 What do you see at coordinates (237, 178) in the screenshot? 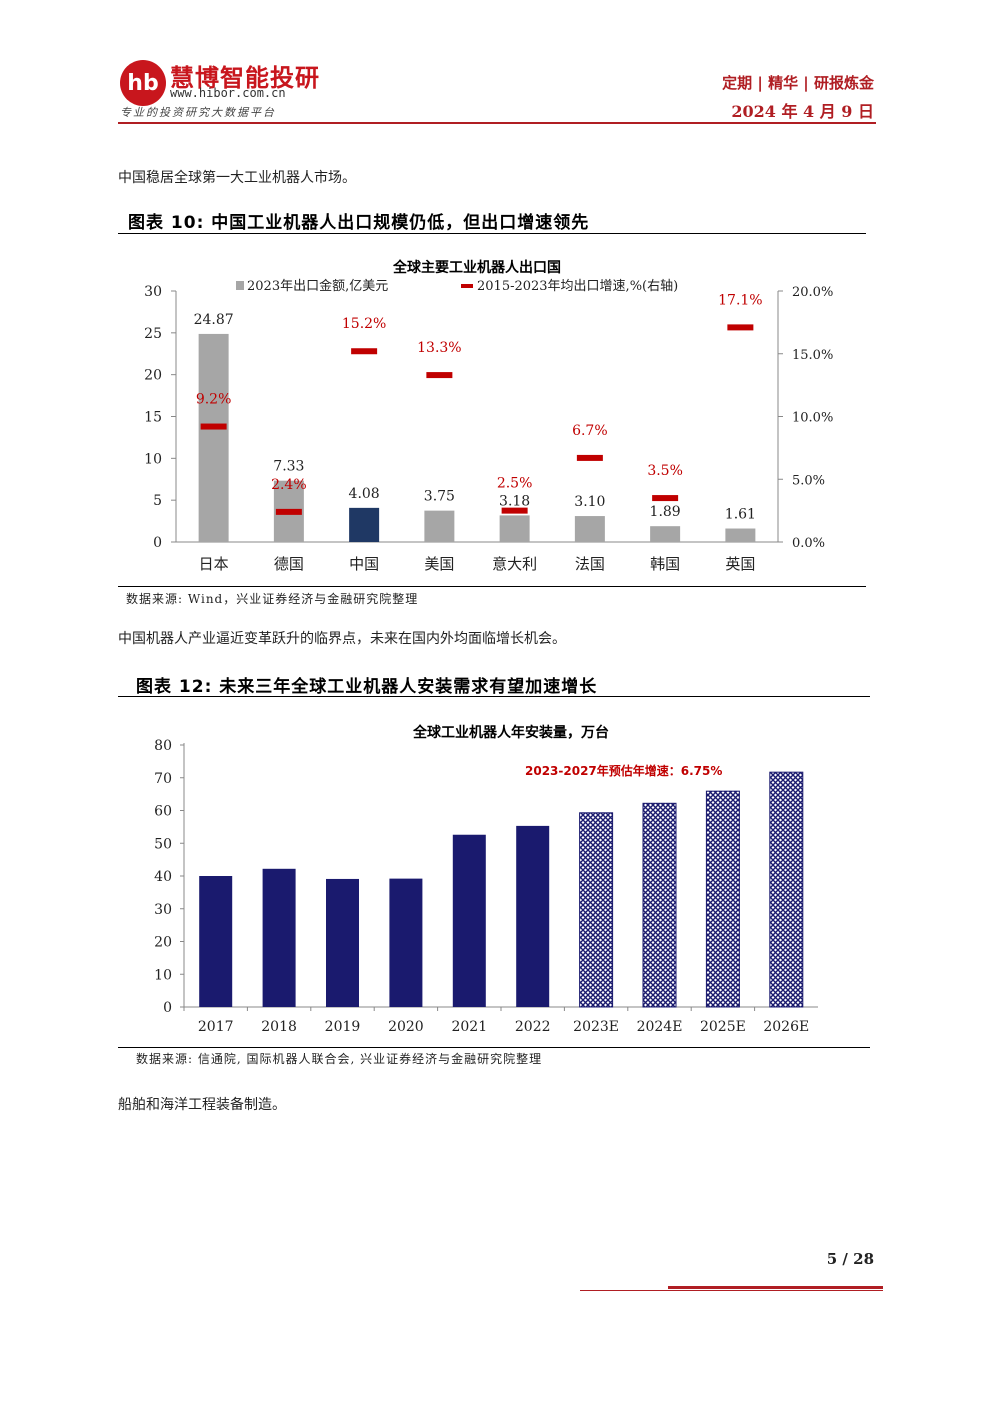
I see `paragraph-market: 中国稳居全球第一大工业机器人市场。` at bounding box center [237, 178].